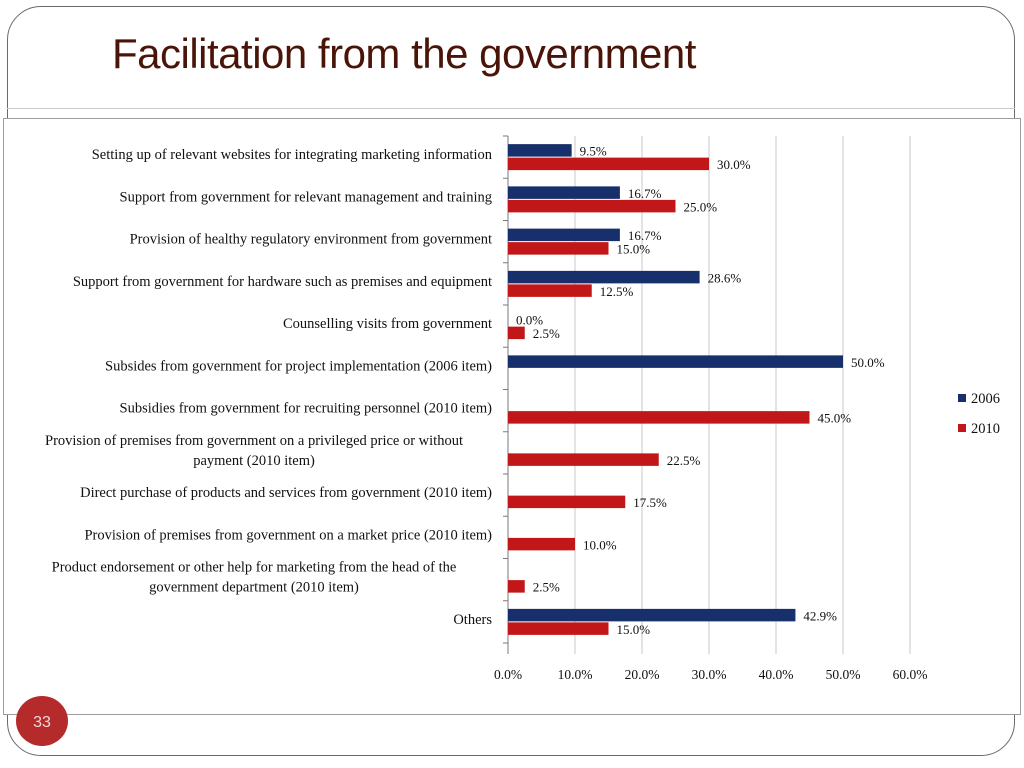 The image size is (1024, 768). Describe the element at coordinates (820, 615) in the screenshot. I see `data-label-2006: 42.9%` at that location.